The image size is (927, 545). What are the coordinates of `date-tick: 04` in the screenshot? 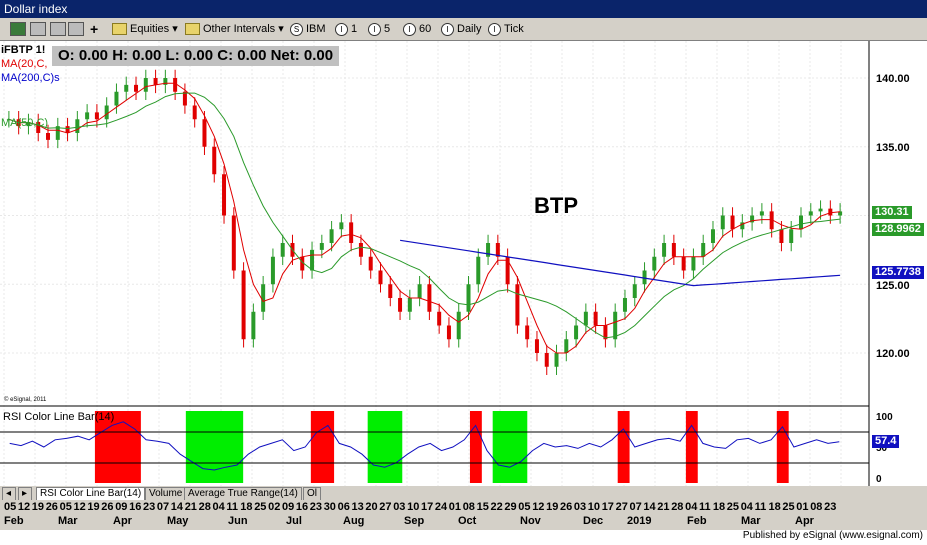 It's located at (746, 507).